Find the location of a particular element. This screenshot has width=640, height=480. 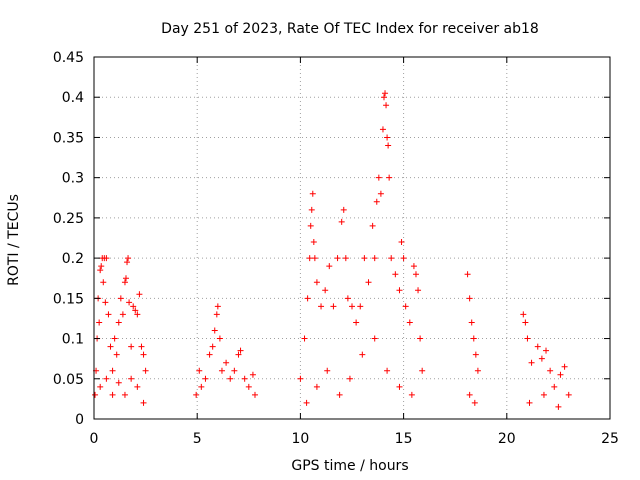

x-tick-label: 15 is located at coordinates (404, 439).